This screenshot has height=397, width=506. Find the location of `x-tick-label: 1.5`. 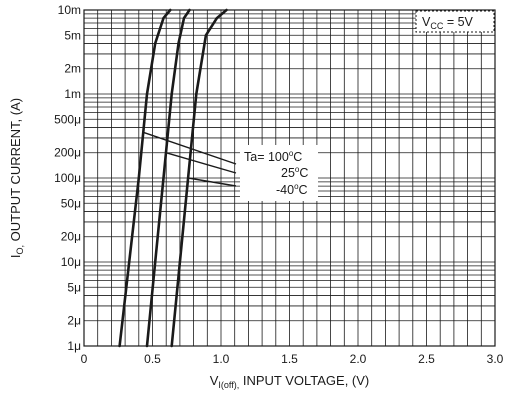

x-tick-label: 1.5 is located at coordinates (289, 359).